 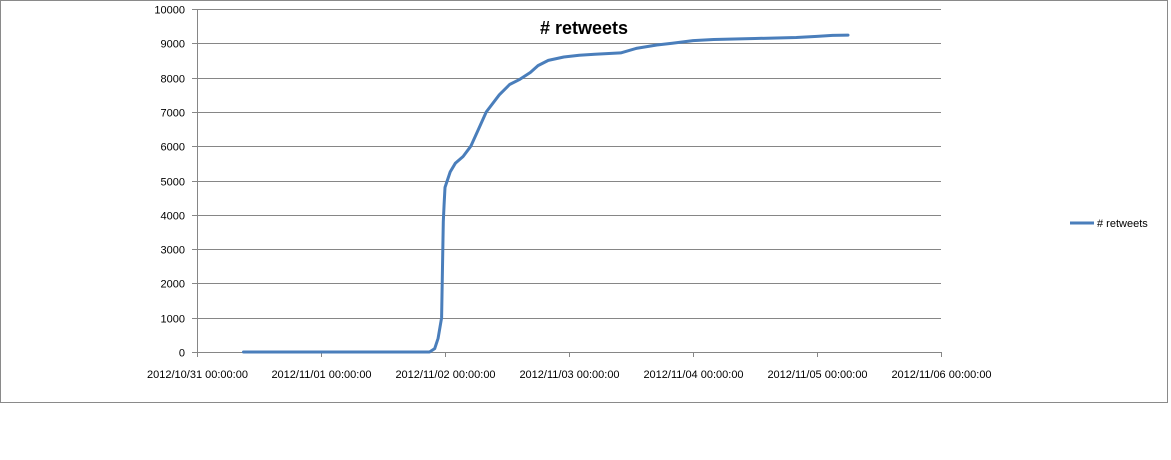 I want to click on y-tick-label: 1000, so click(x=173, y=320).